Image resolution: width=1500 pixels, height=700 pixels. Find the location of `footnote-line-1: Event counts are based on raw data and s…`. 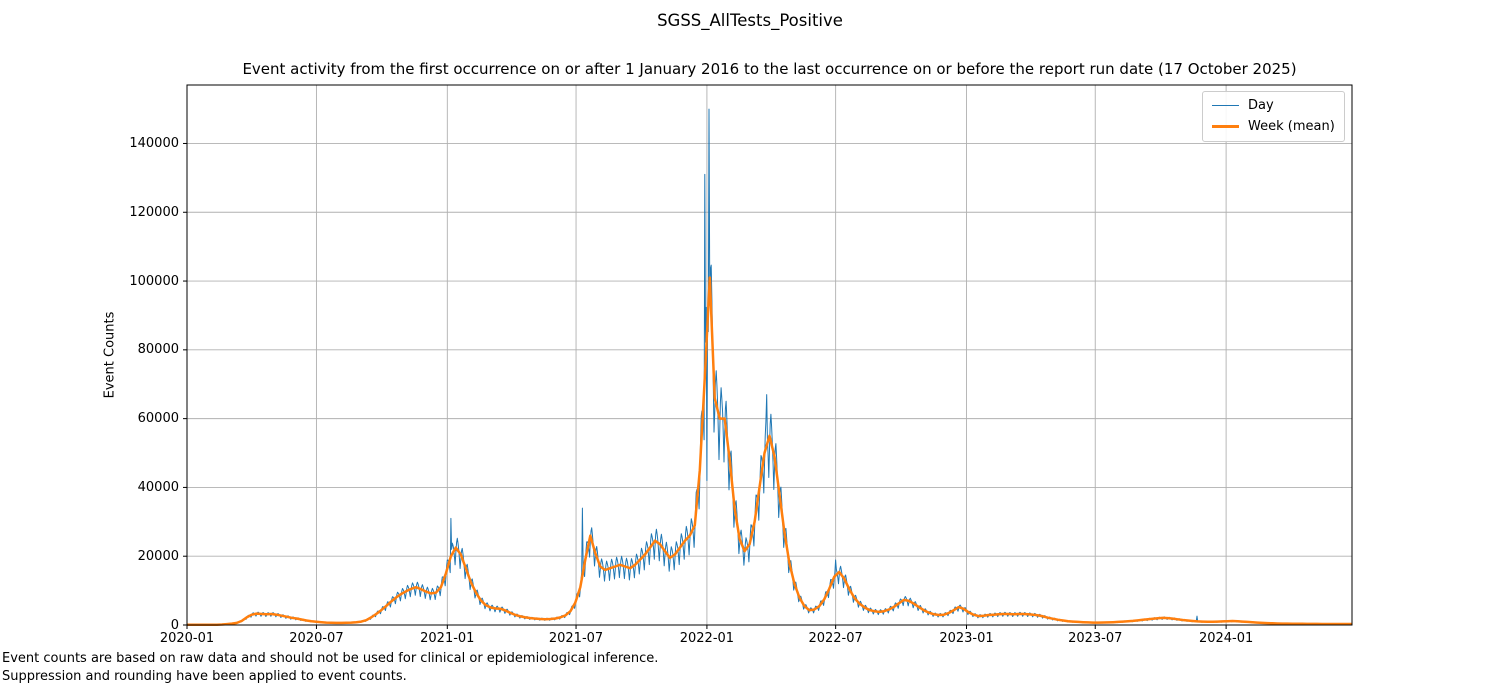

footnote-line-1: Event counts are based on raw data and s… is located at coordinates (330, 658).